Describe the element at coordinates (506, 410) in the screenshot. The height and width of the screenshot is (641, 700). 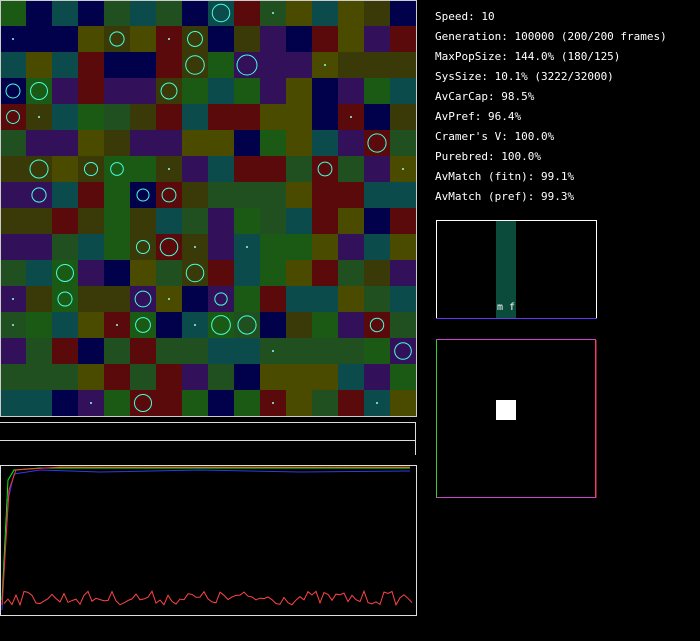
I see `fitness-marker` at that location.